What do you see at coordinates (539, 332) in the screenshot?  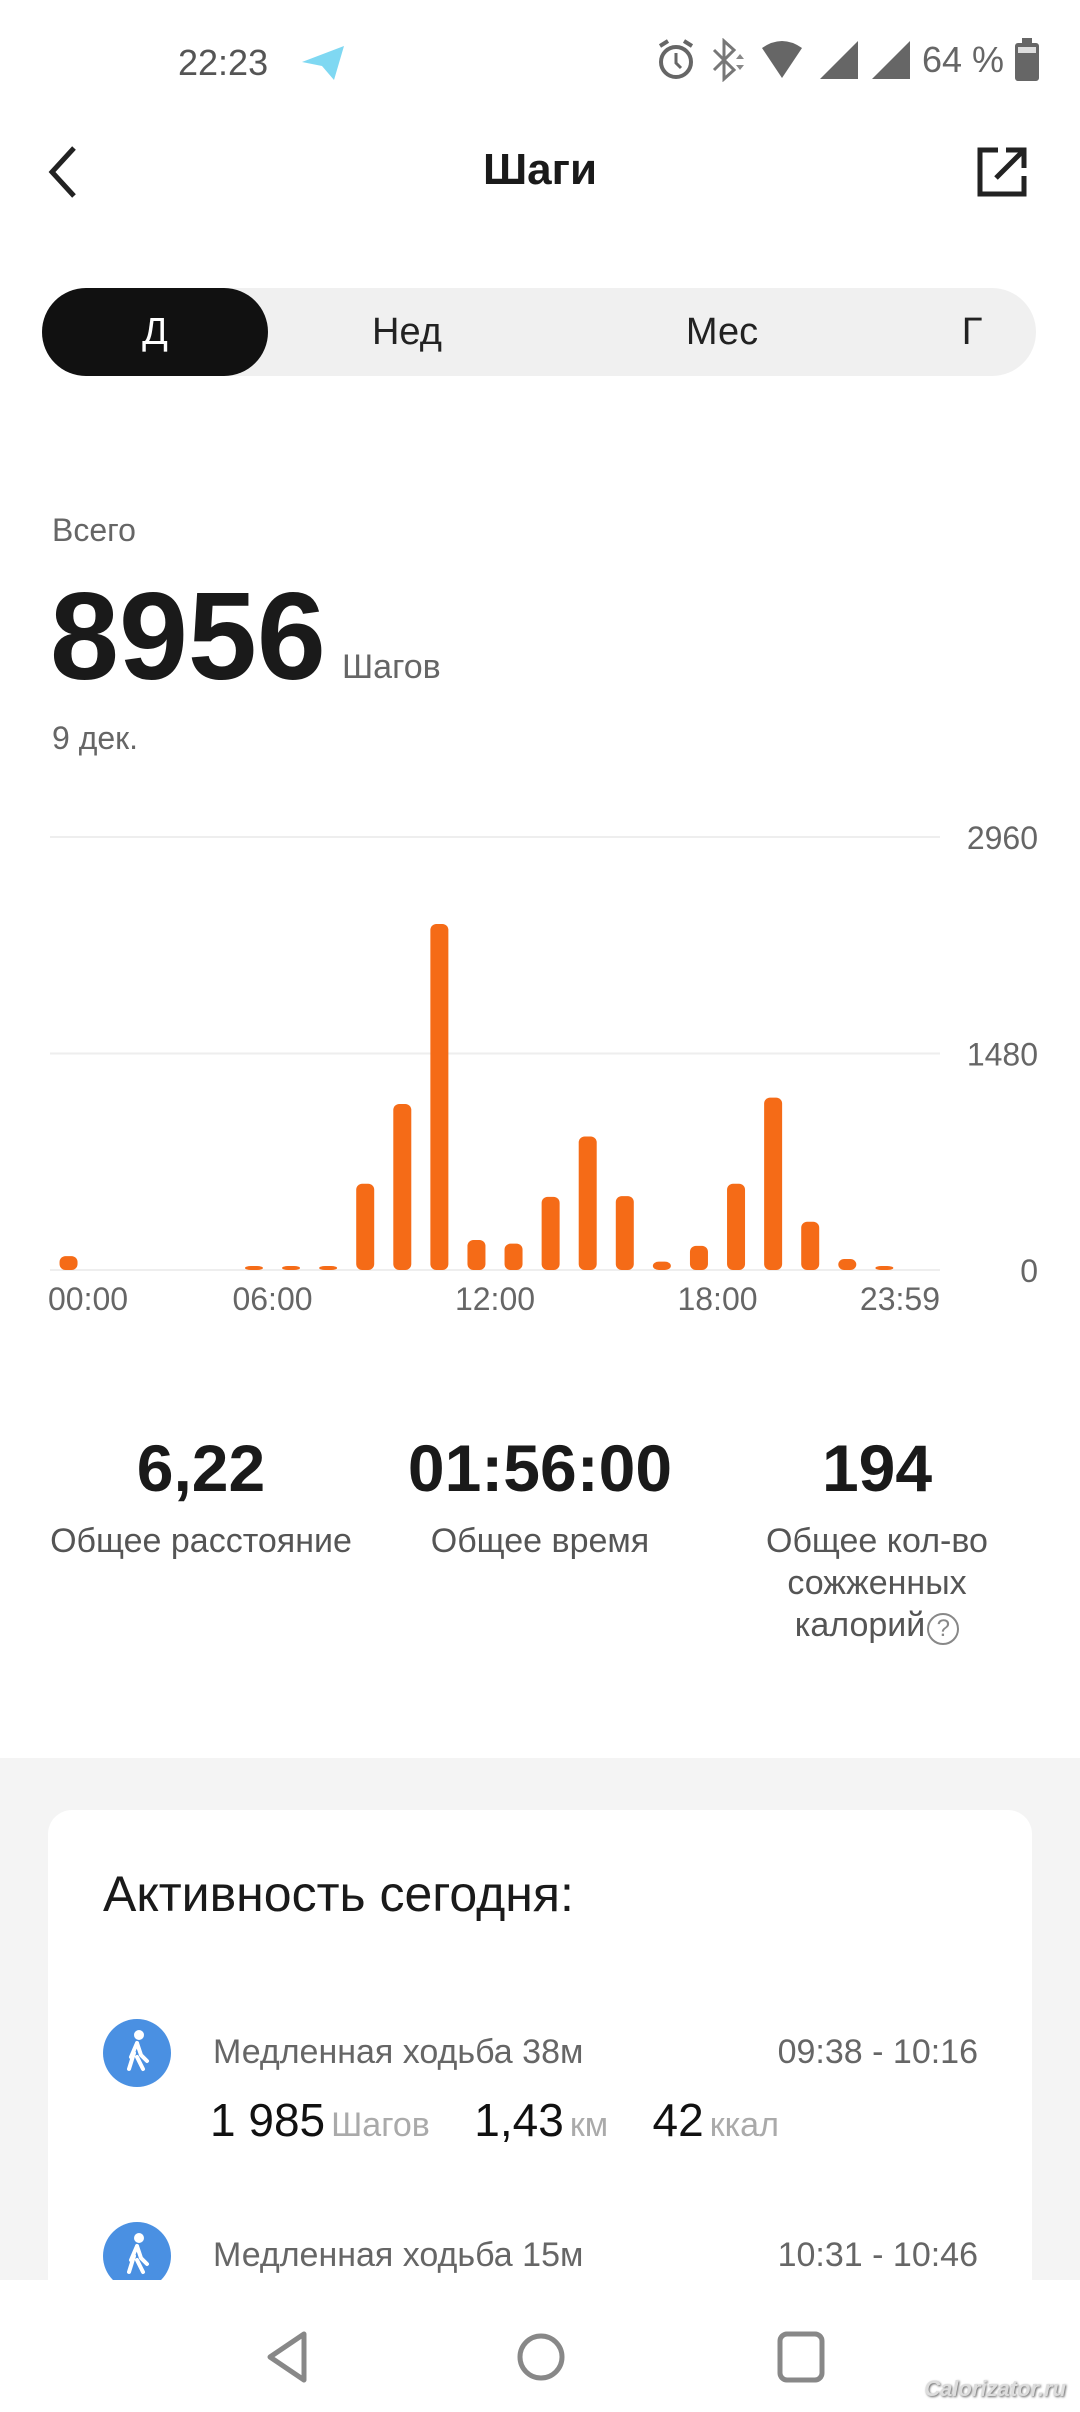 I see `period-tabs: Д Нед Мес Г` at bounding box center [539, 332].